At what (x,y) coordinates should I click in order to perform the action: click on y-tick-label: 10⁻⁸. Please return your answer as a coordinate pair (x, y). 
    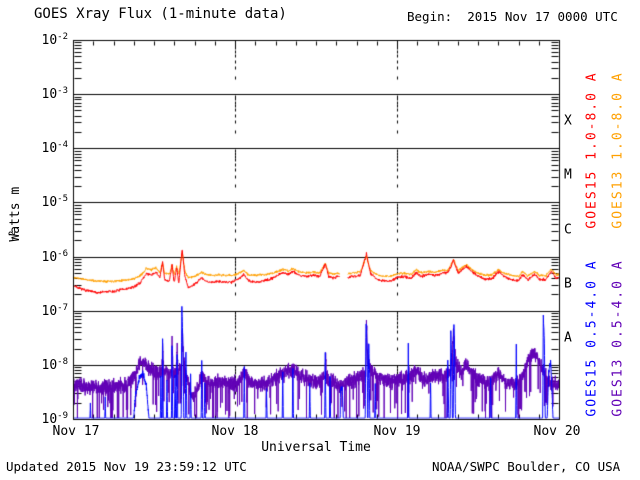
    Looking at the image, I should click on (55, 365).